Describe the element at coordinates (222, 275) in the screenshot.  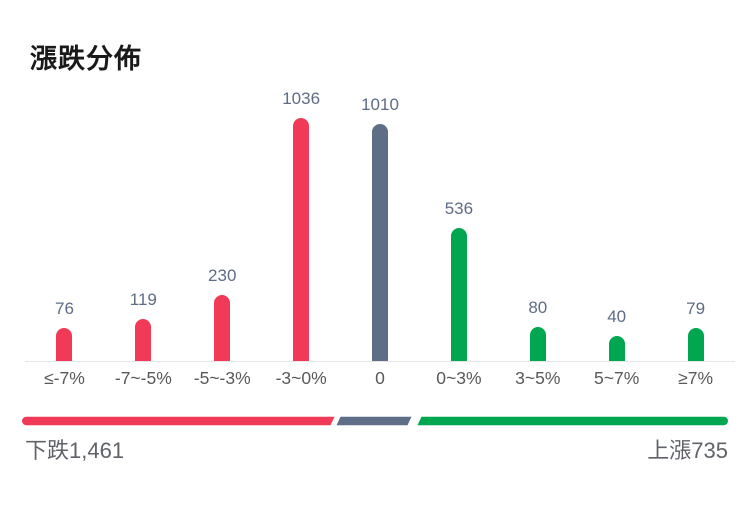
I see `bar-value-label: 230` at that location.